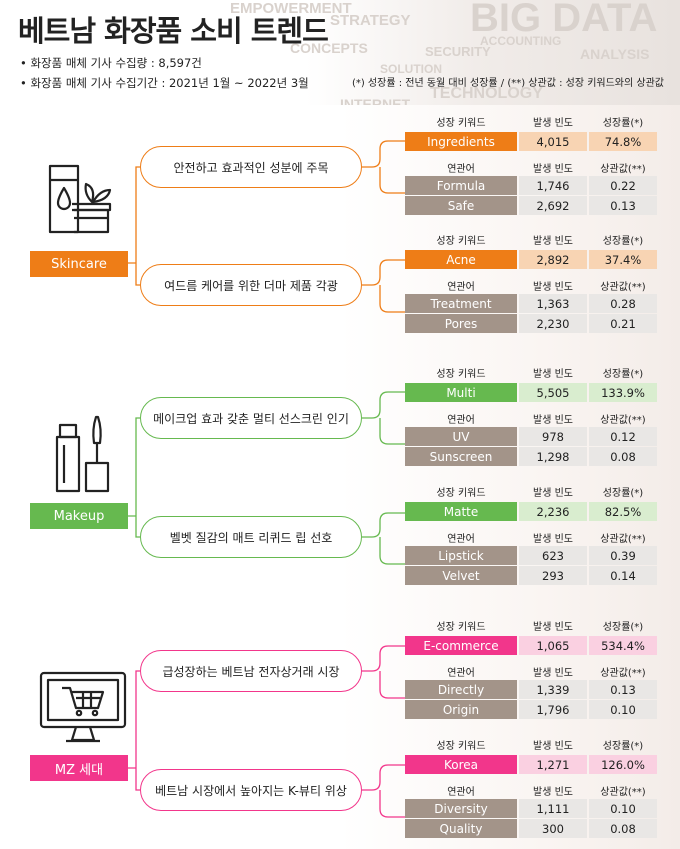  I want to click on bg-word: ANALYSIS, so click(615, 54).